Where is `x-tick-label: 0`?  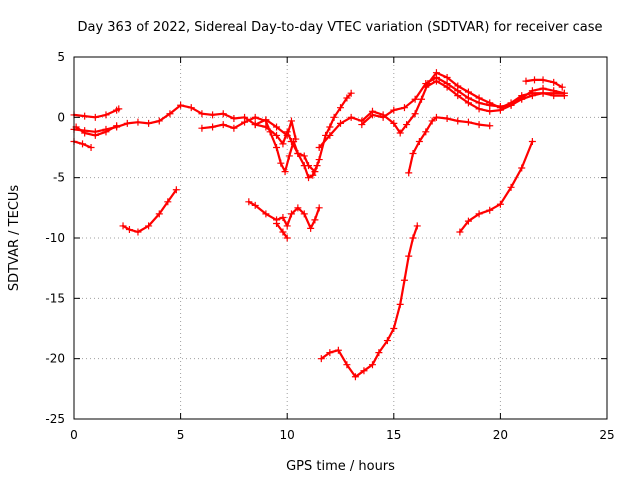 x-tick-label: 0 is located at coordinates (74, 435).